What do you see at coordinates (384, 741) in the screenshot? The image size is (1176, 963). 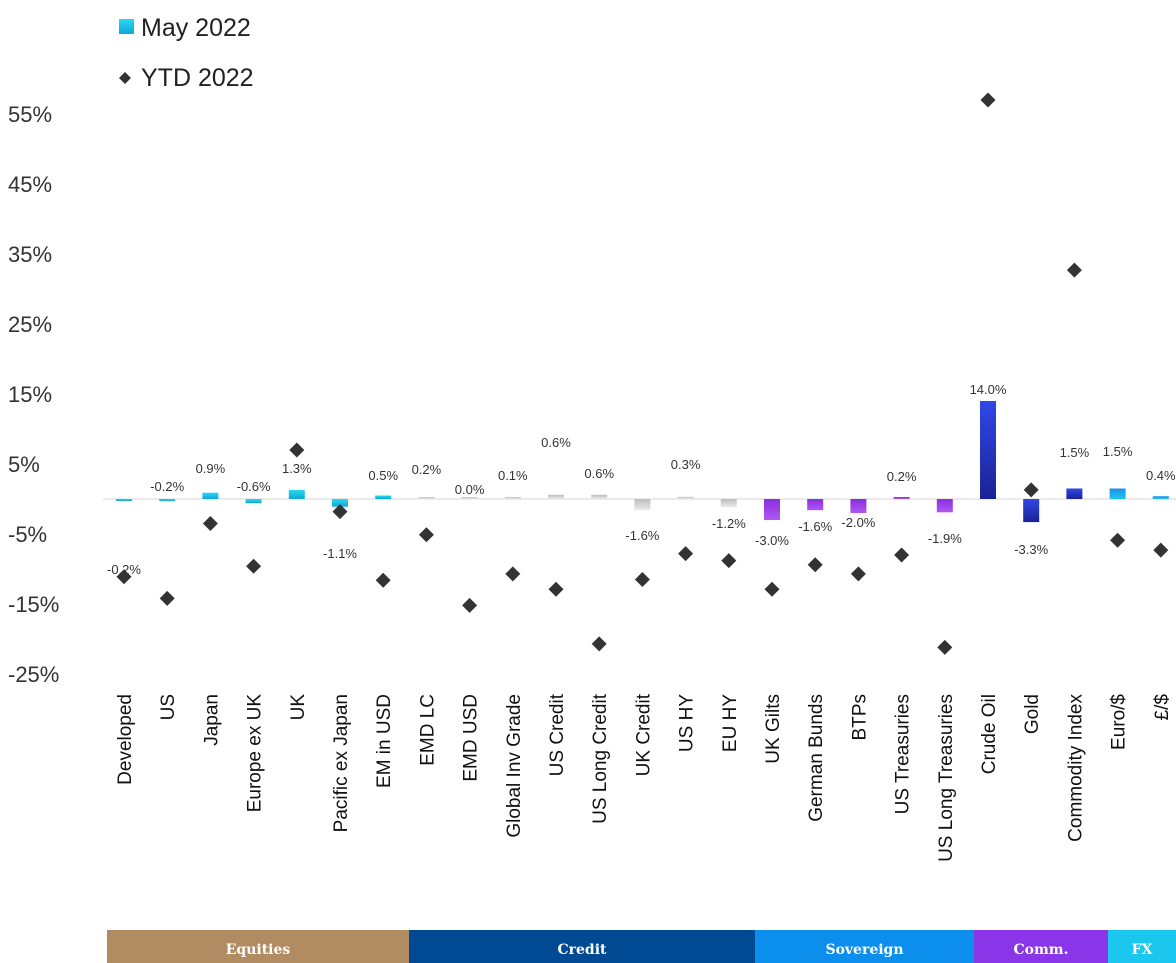 I see `x-category-label: EM in USD` at bounding box center [384, 741].